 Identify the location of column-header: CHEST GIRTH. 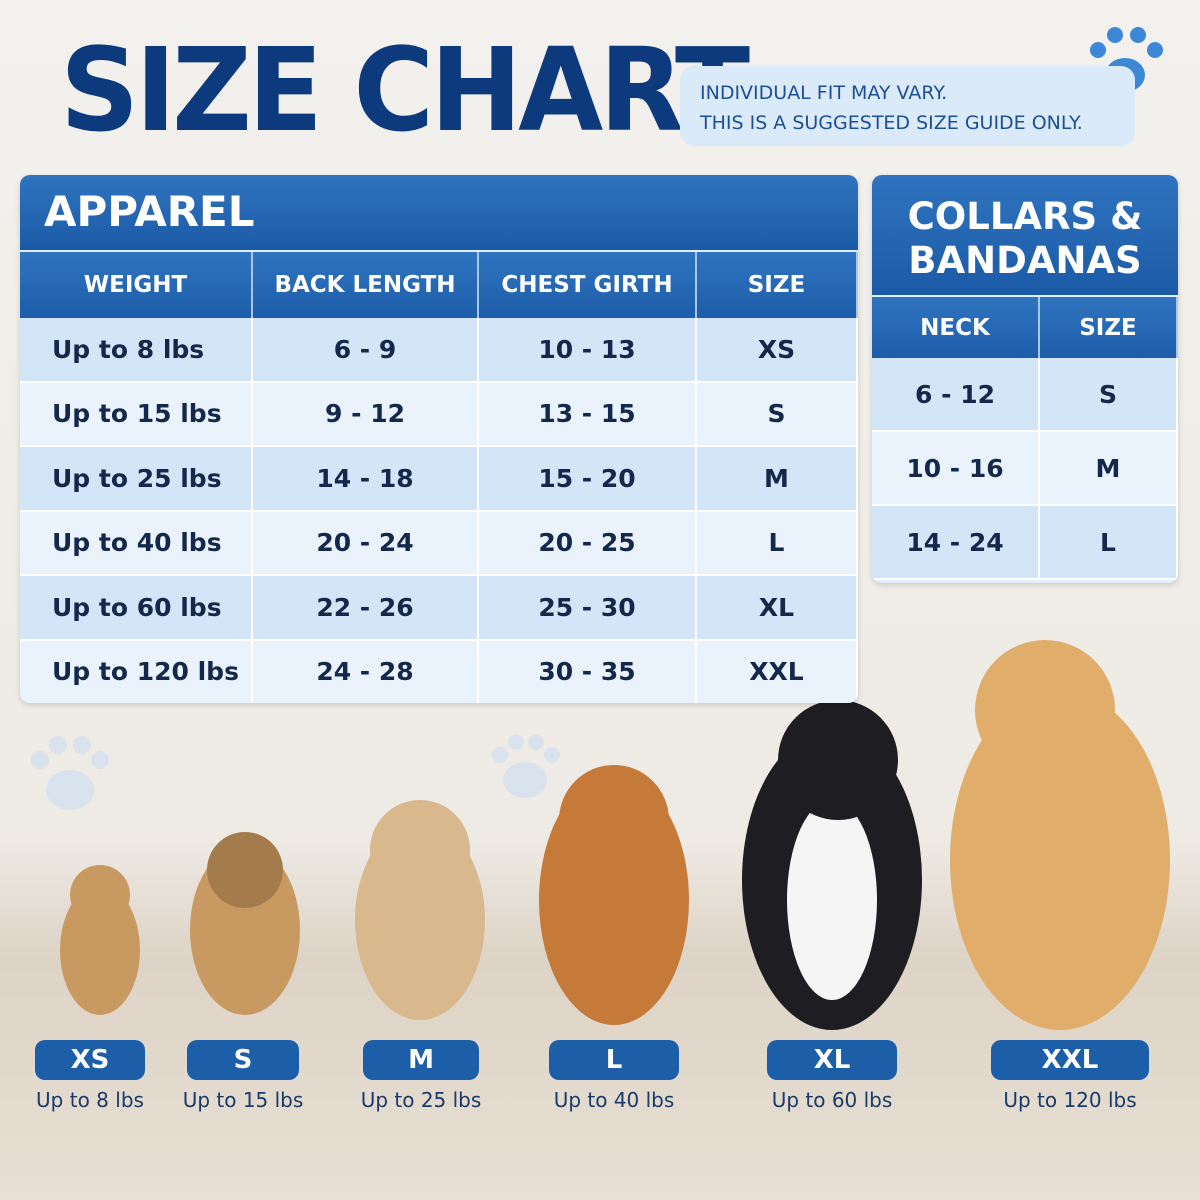
(588, 285).